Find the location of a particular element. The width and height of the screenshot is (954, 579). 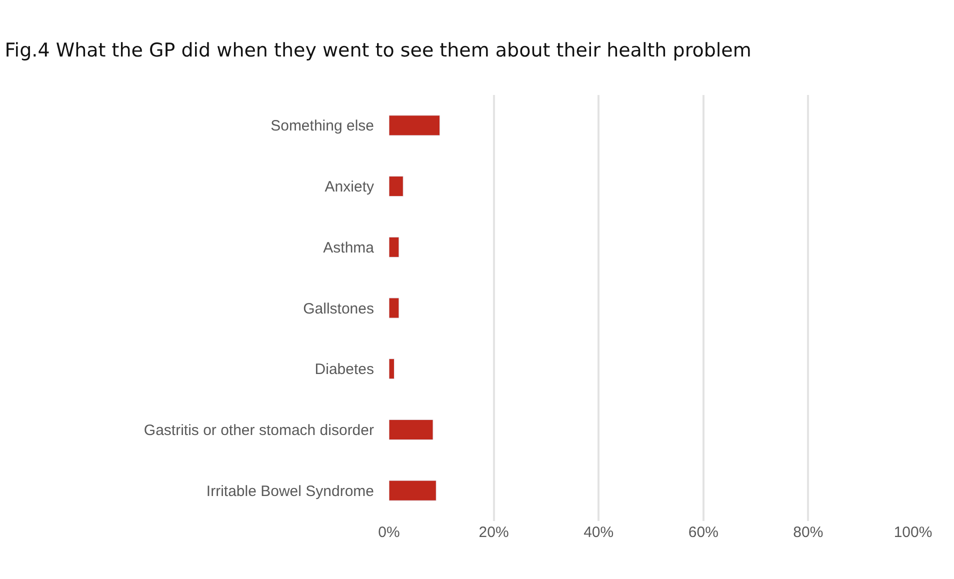

y-tick-label: Something else is located at coordinates (322, 126).